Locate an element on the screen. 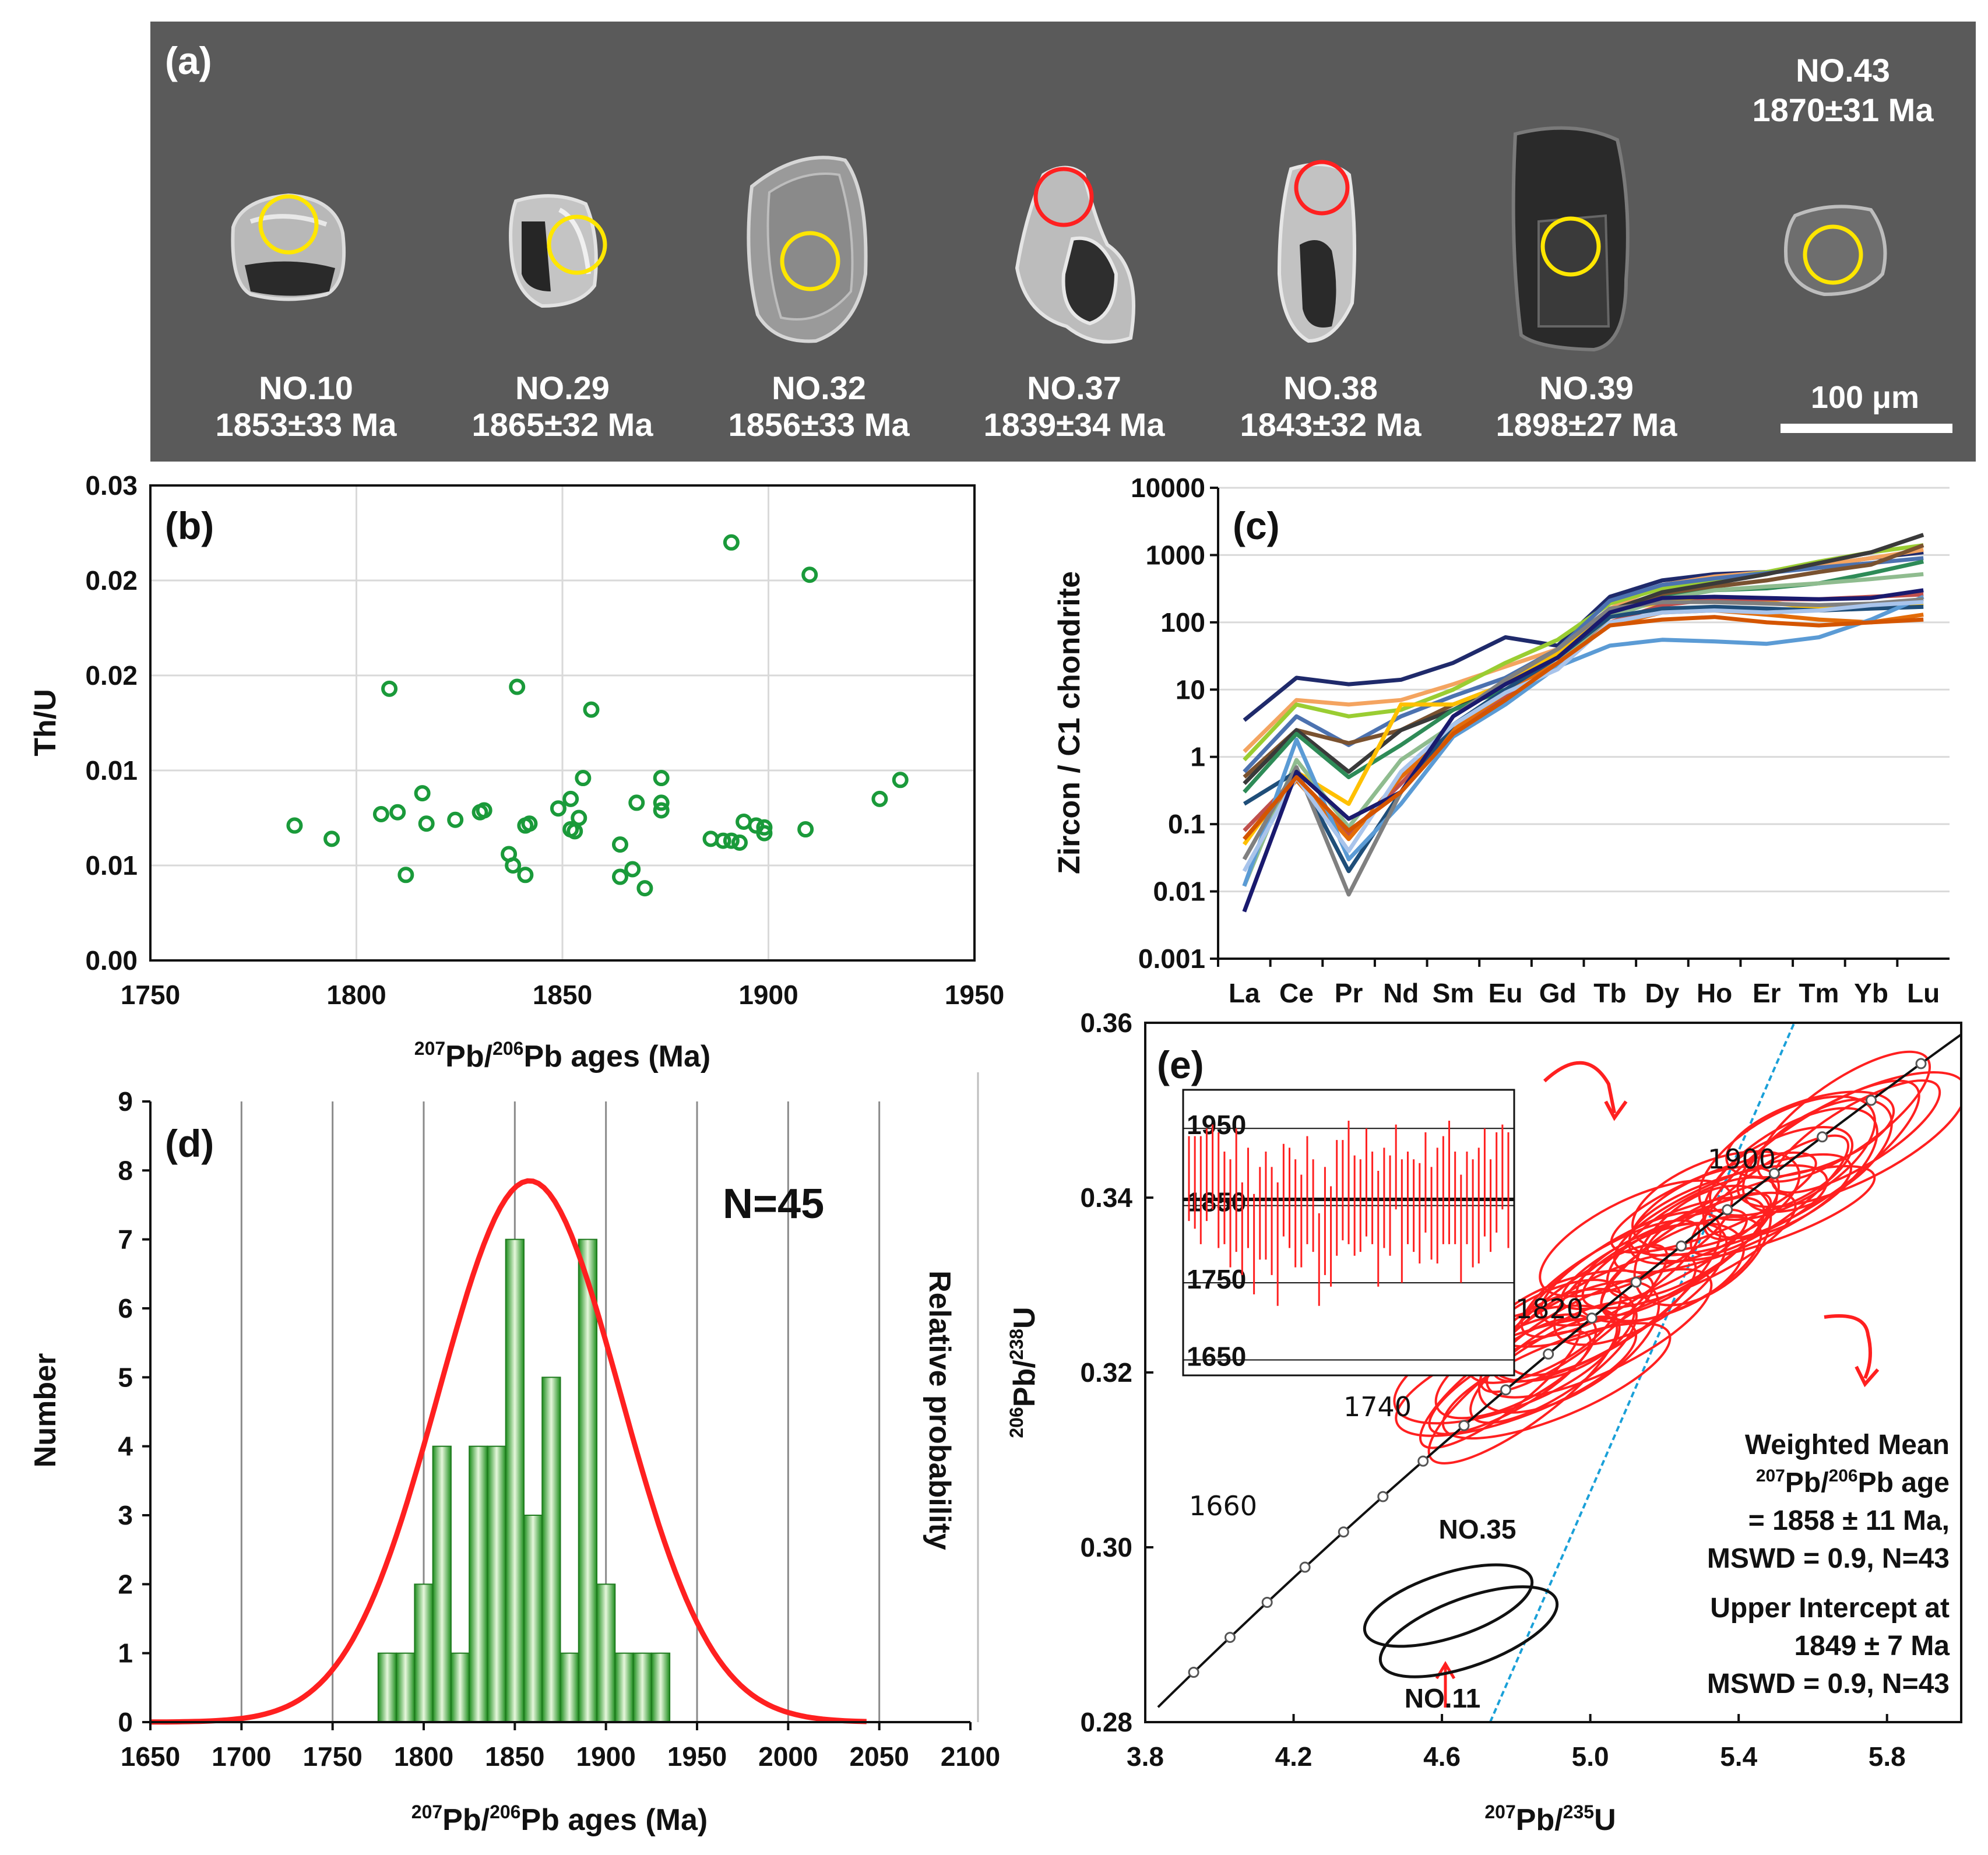  y-tick-label: 1000 is located at coordinates (1175, 555).